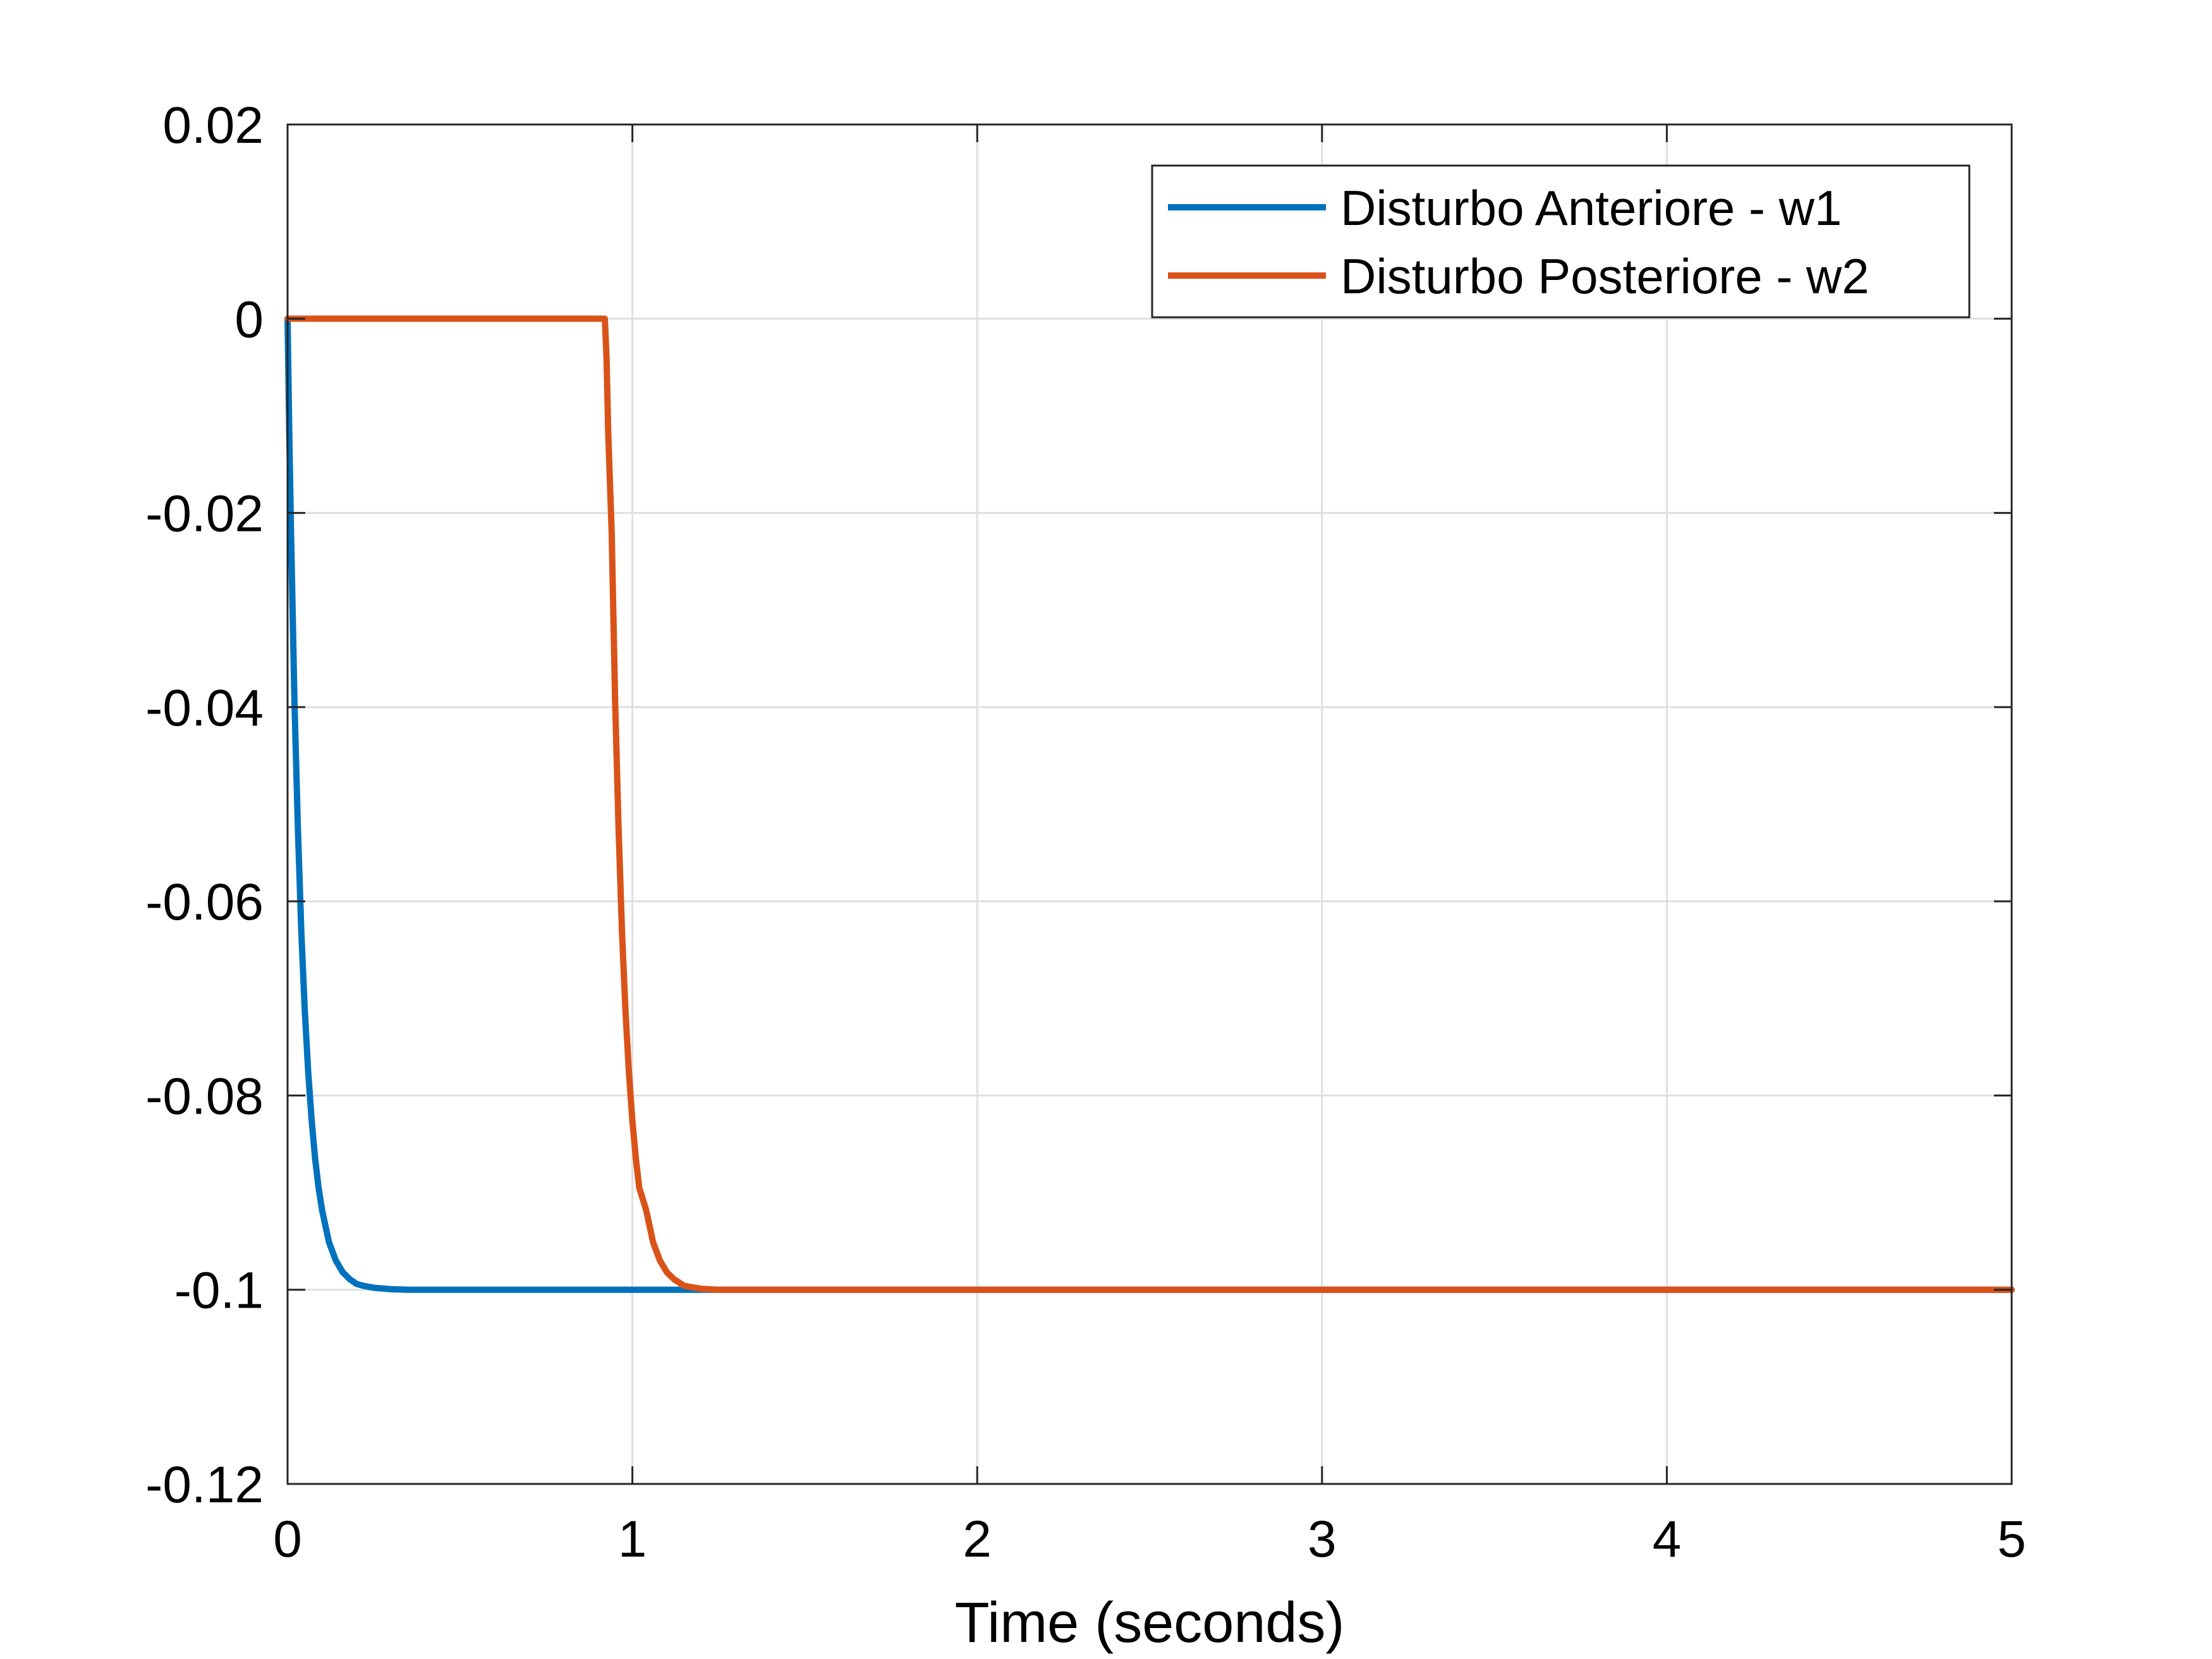  I want to click on y-tick-labels: 0.02 0 -0.02 -0.04 -0.06 -0.08 -0.1 -0.12, so click(204, 805).